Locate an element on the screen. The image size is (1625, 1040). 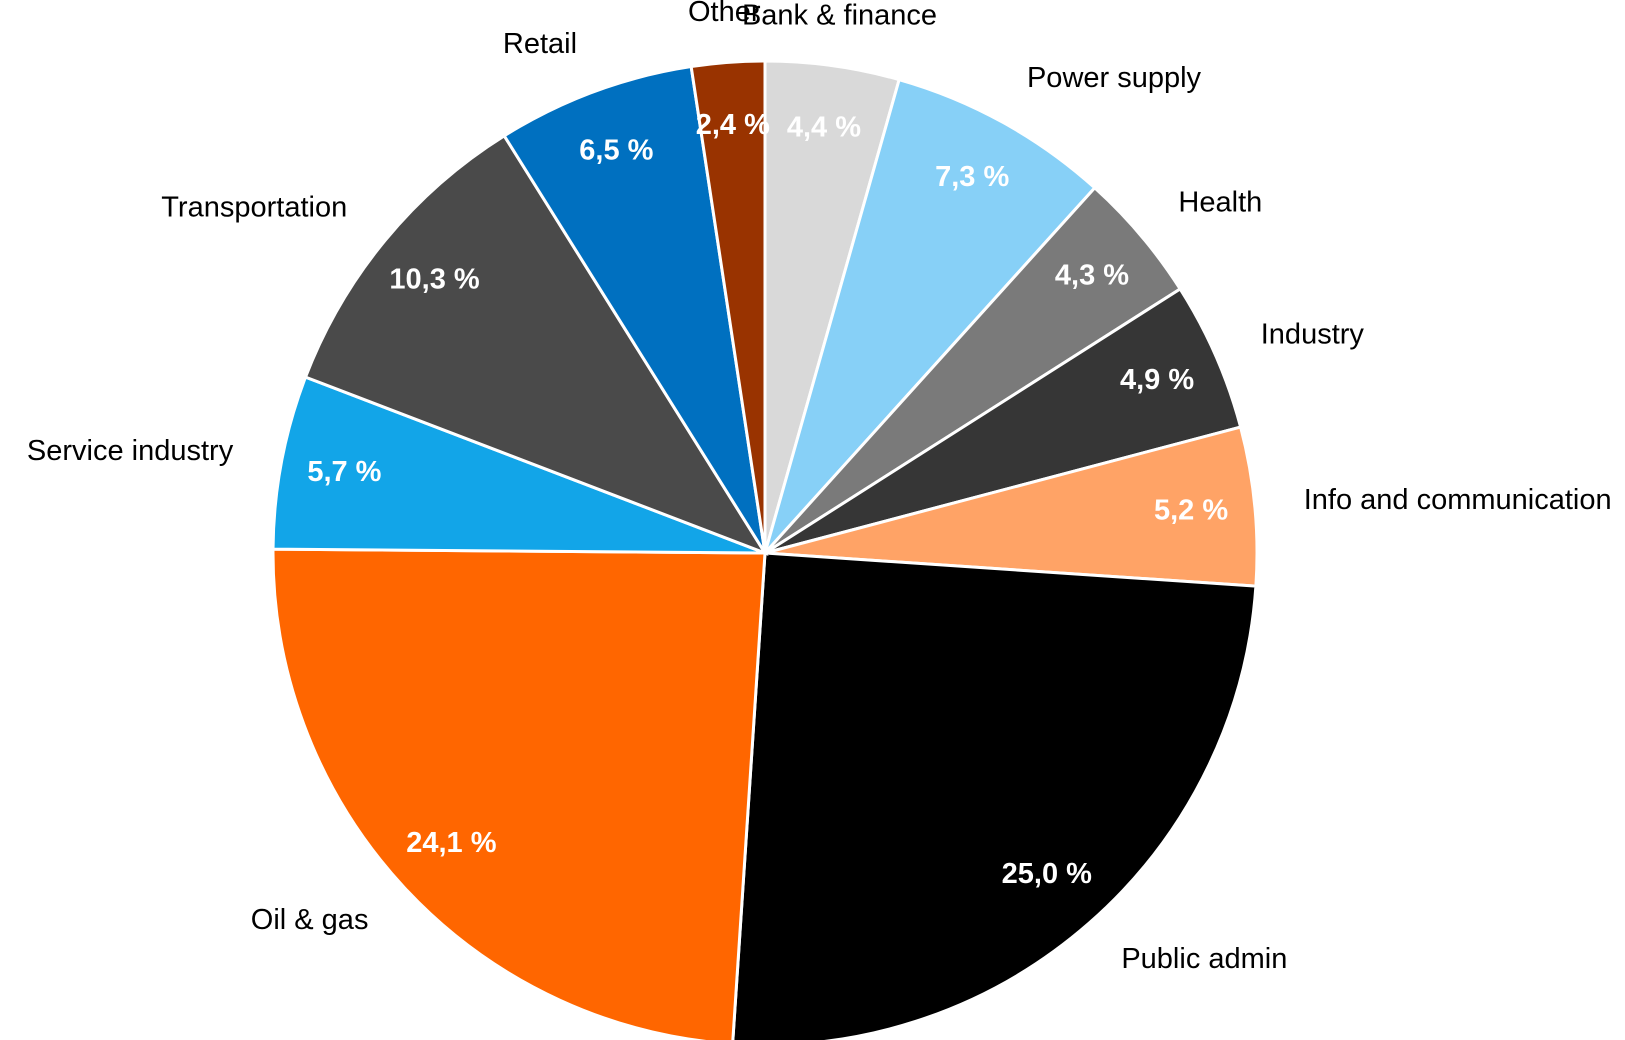
value-label: 4,3 % is located at coordinates (1092, 275).